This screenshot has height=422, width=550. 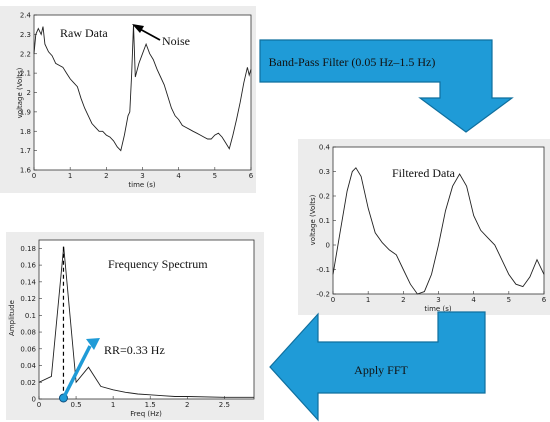 What do you see at coordinates (25, 151) in the screenshot?
I see `y-tick-label: 1.7` at bounding box center [25, 151].